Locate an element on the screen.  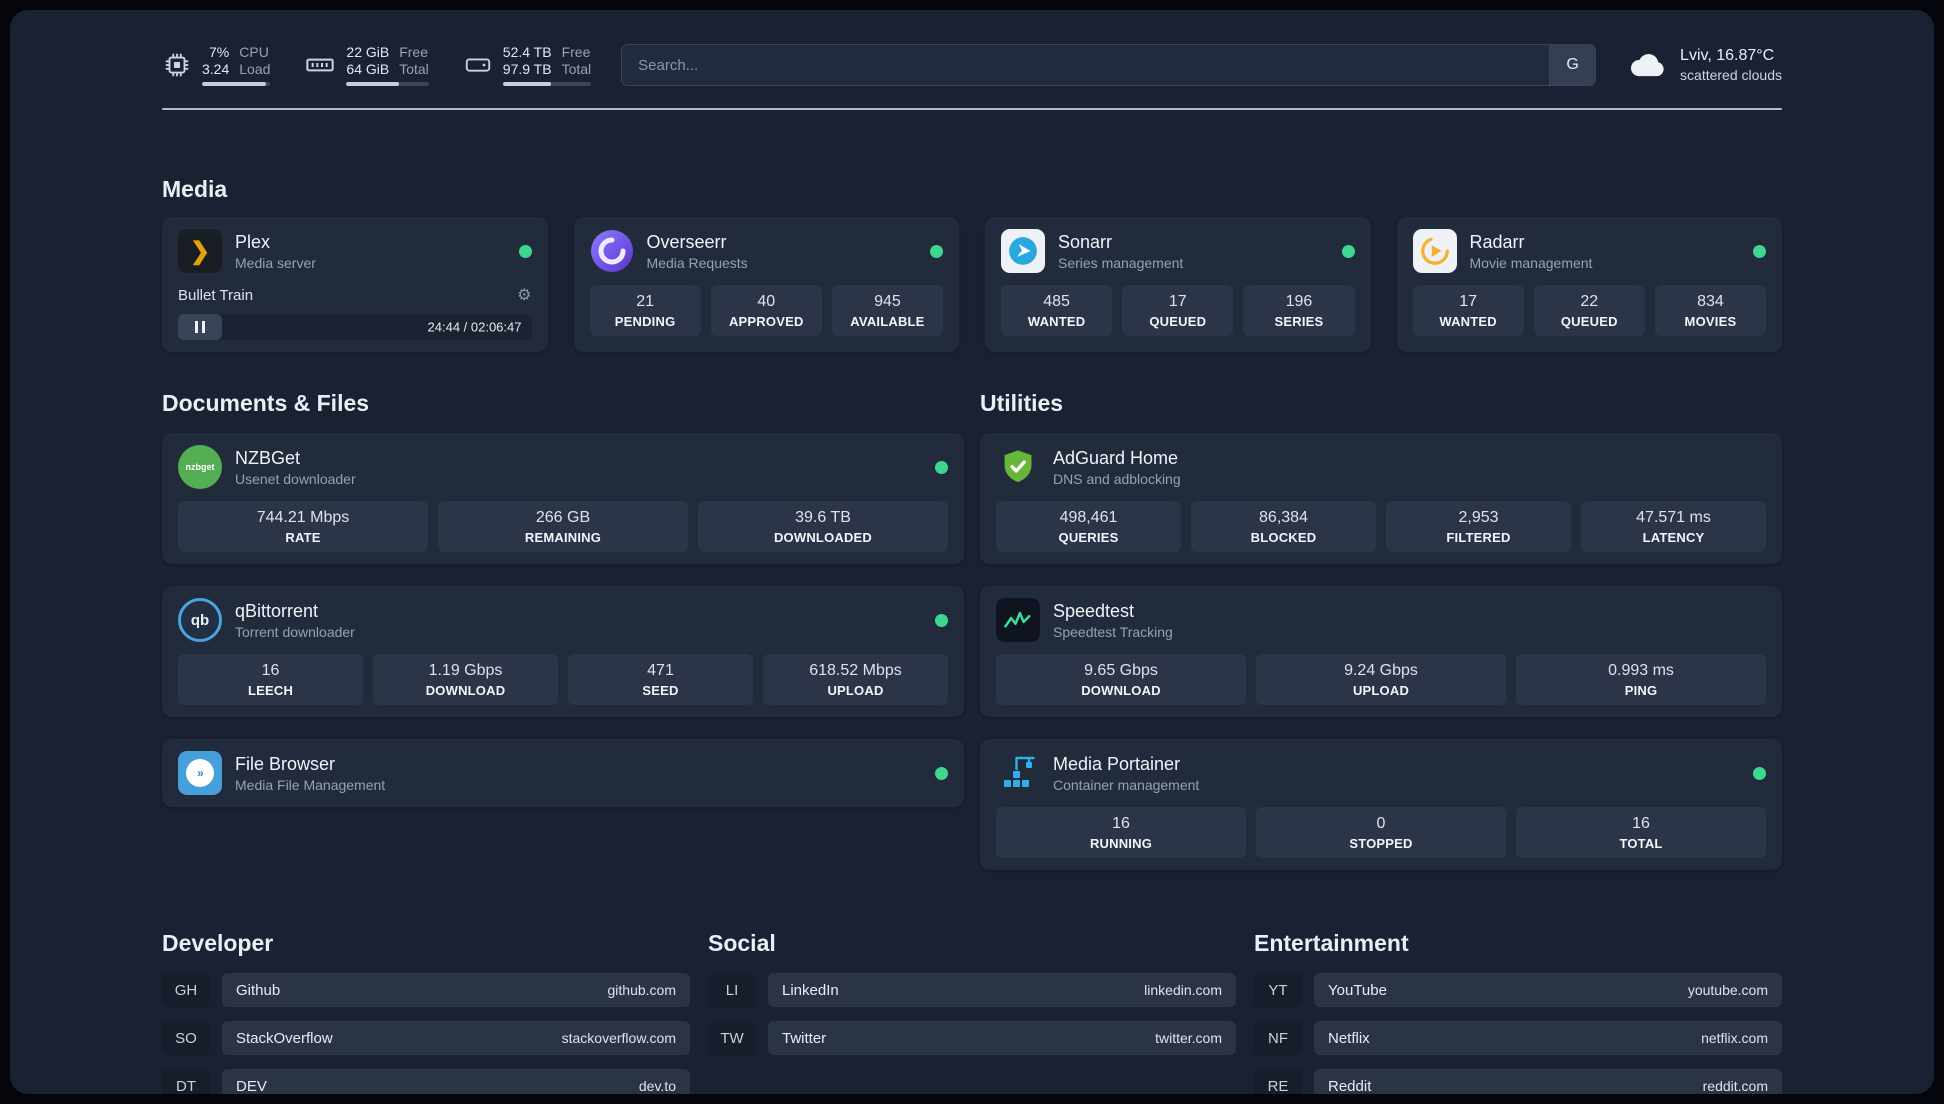
radarr-icon is located at coordinates (1434, 251).